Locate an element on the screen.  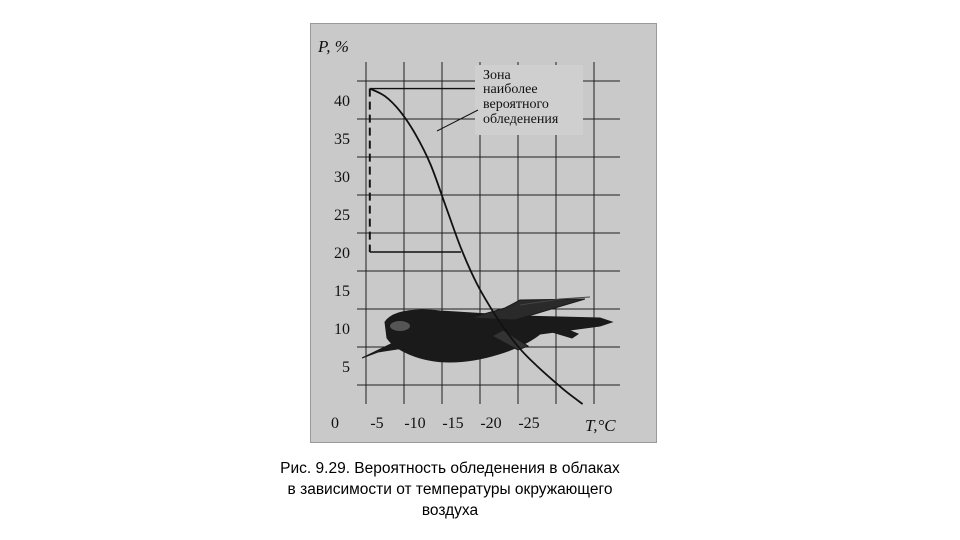
x-axis-label: T,°C is located at coordinates (600, 425).